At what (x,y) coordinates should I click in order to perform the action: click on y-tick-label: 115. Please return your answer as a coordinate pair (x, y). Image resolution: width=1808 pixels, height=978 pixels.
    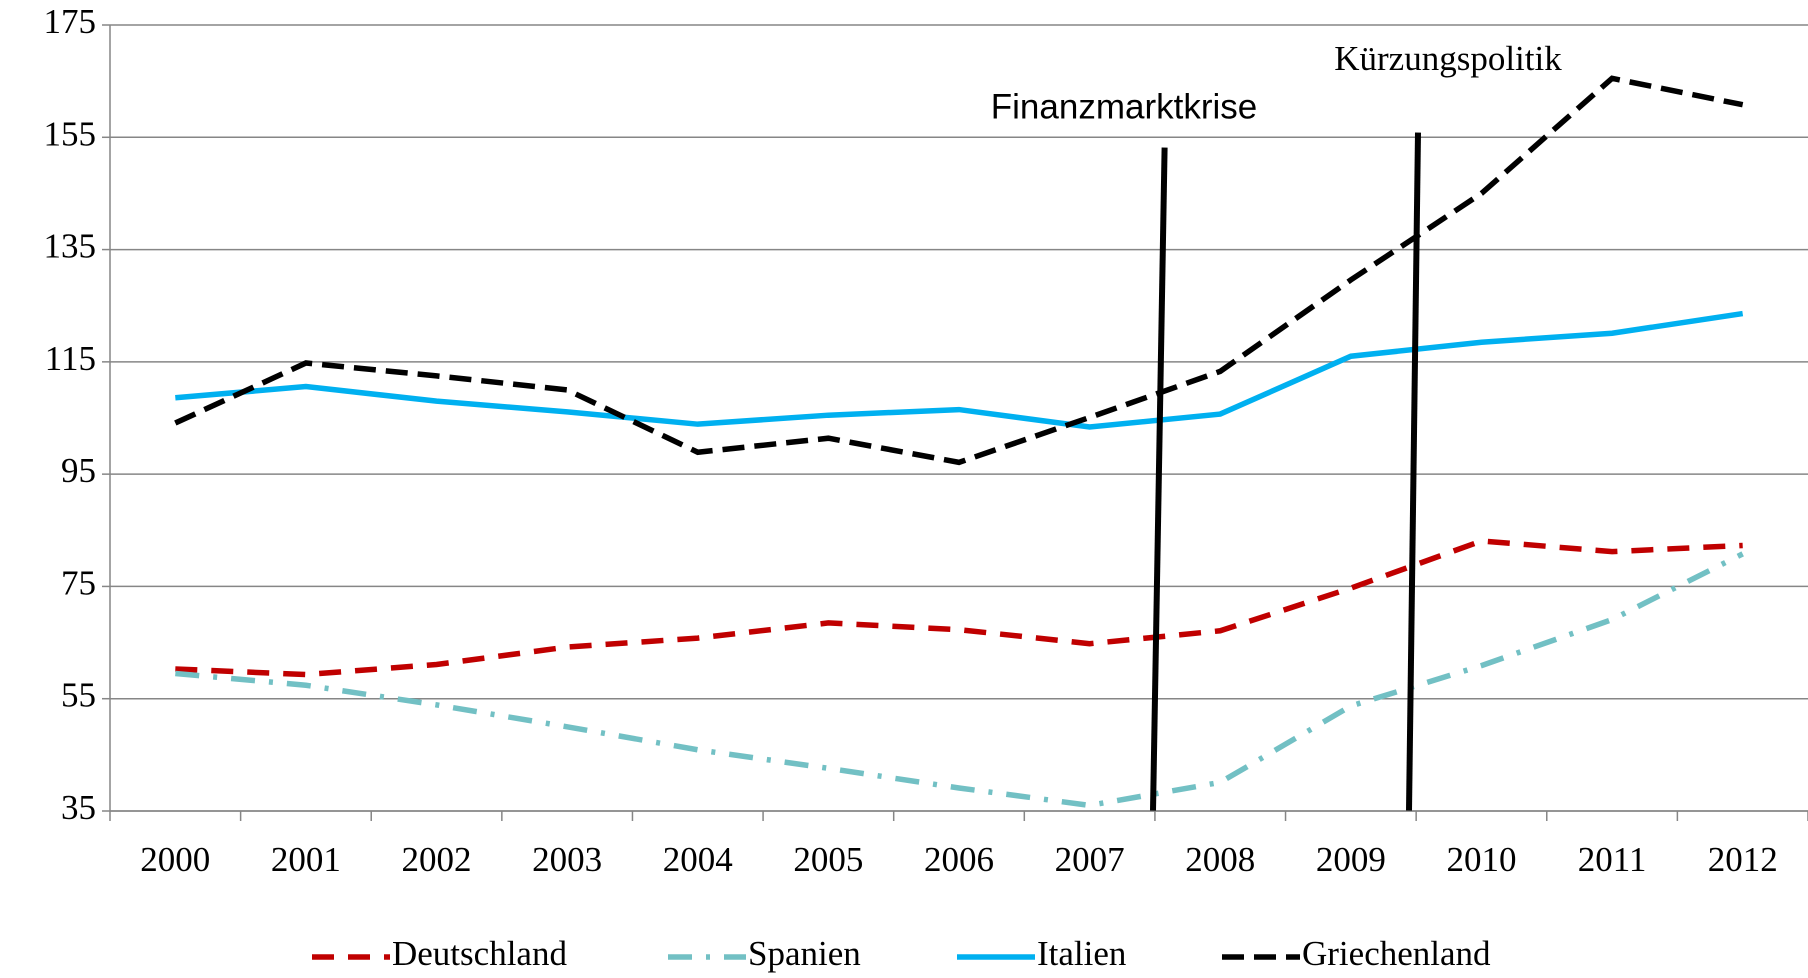
    Looking at the image, I should click on (70, 358).